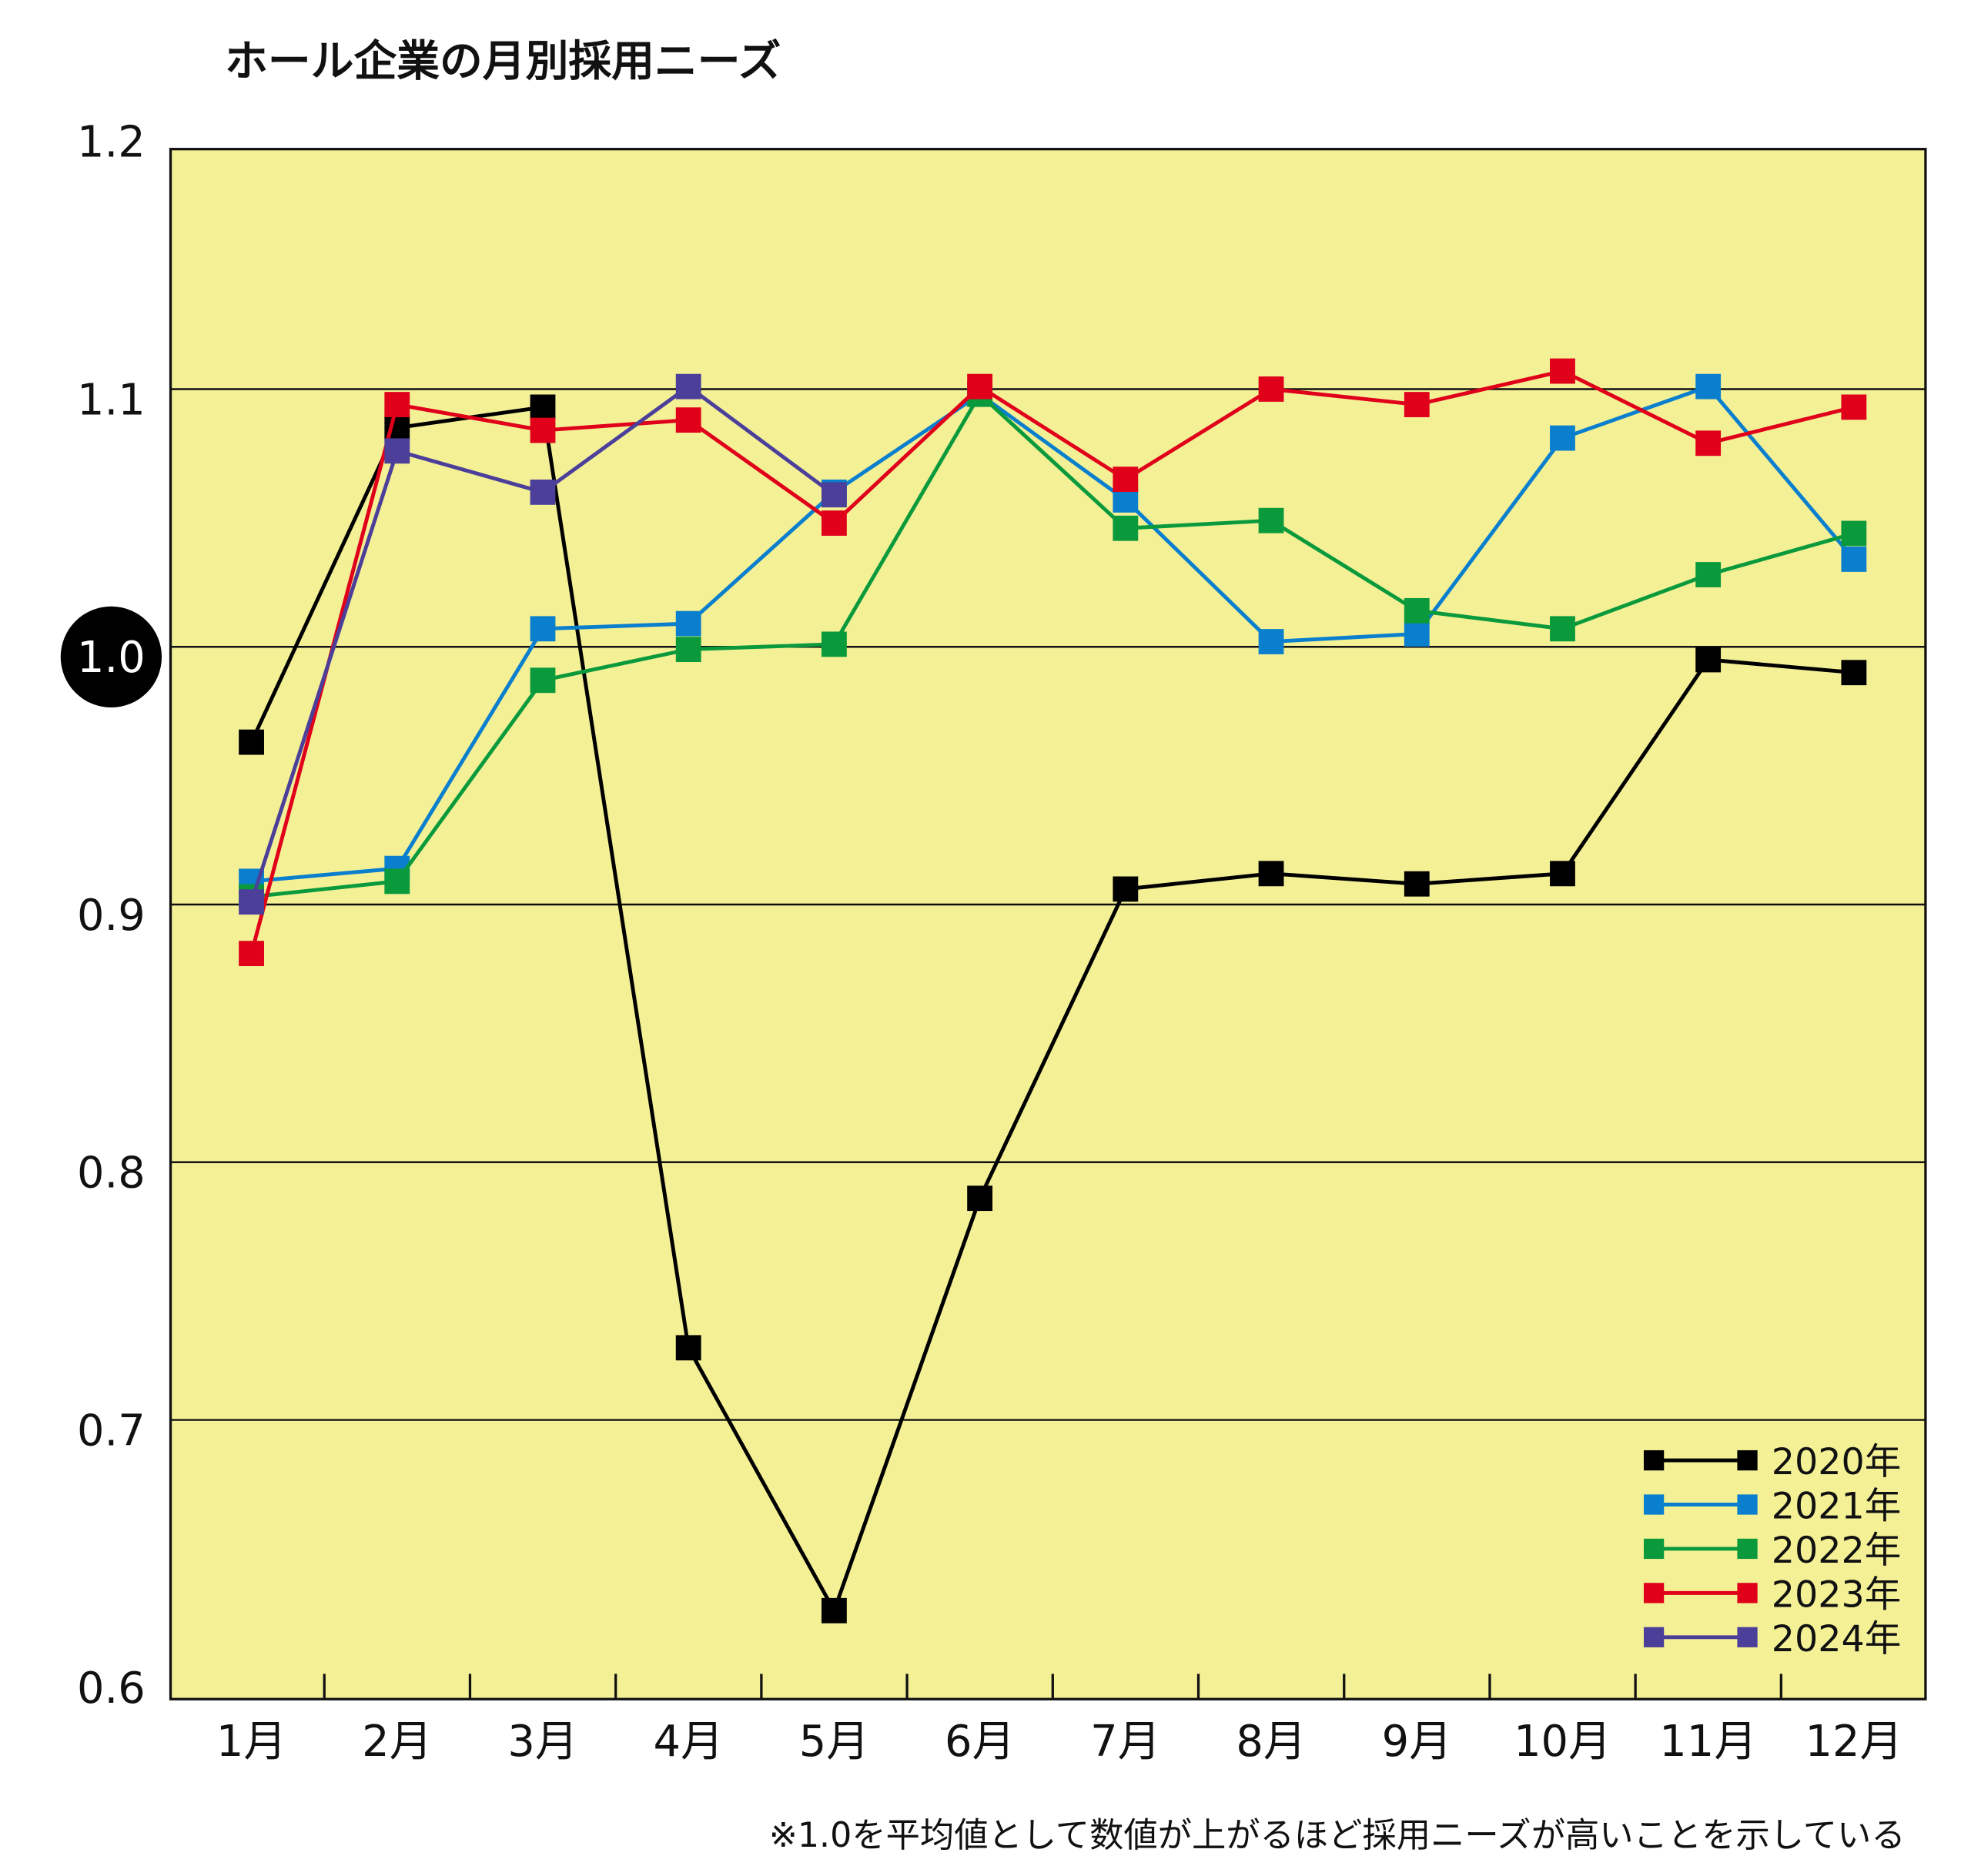 Image resolution: width=1971 pixels, height=1876 pixels. I want to click on y-tick-label: 1.0, so click(111, 658).